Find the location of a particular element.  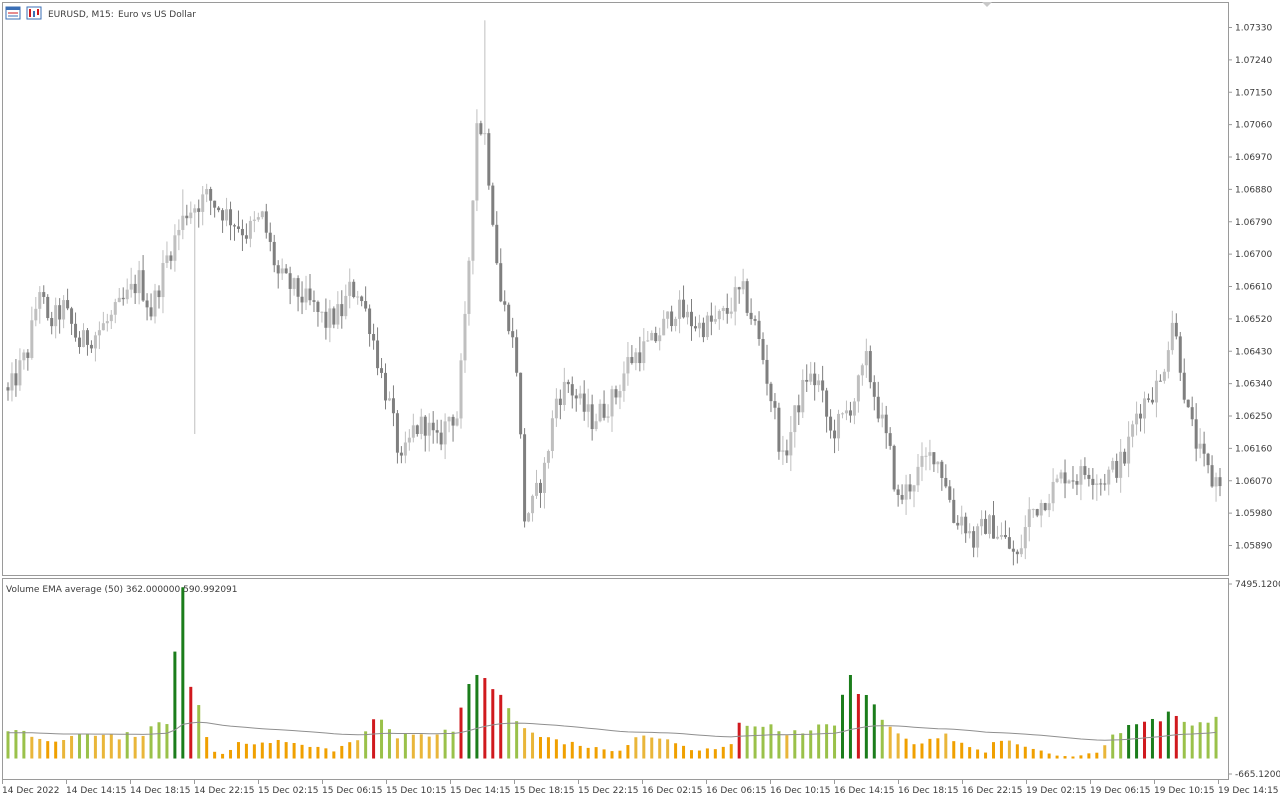

price-tick-label: 1.06970 is located at coordinates (1253, 158).